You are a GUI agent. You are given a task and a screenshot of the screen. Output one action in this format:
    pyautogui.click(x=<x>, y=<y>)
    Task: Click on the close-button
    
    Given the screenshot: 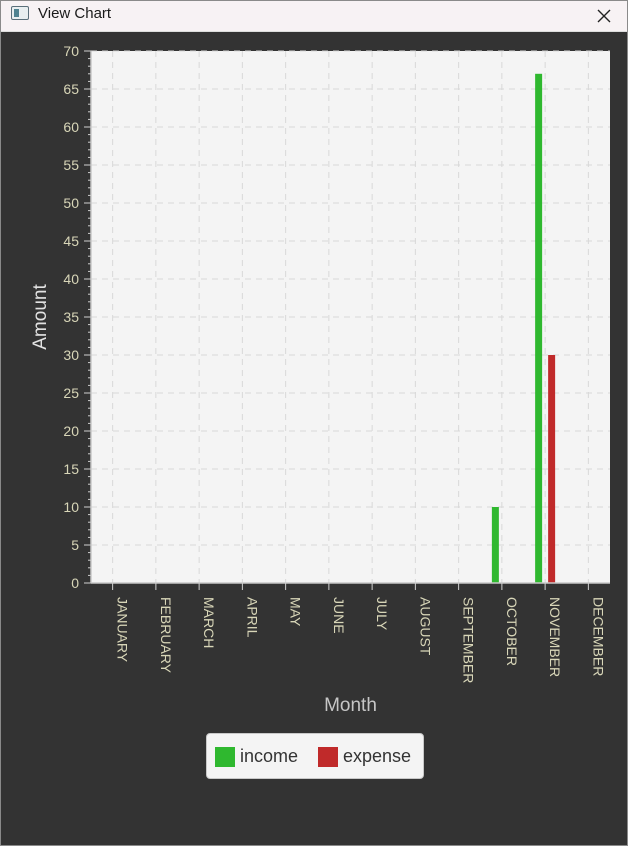 What is the action you would take?
    pyautogui.click(x=604, y=16)
    